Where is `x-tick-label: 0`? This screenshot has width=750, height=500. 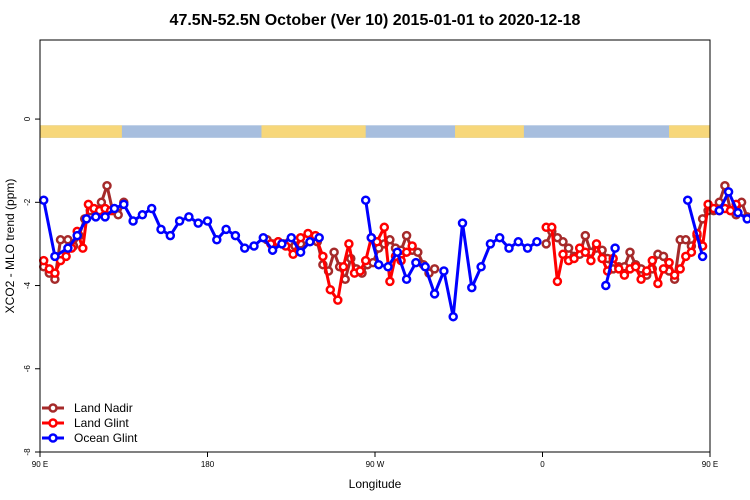
x-tick-label: 0 is located at coordinates (542, 464).